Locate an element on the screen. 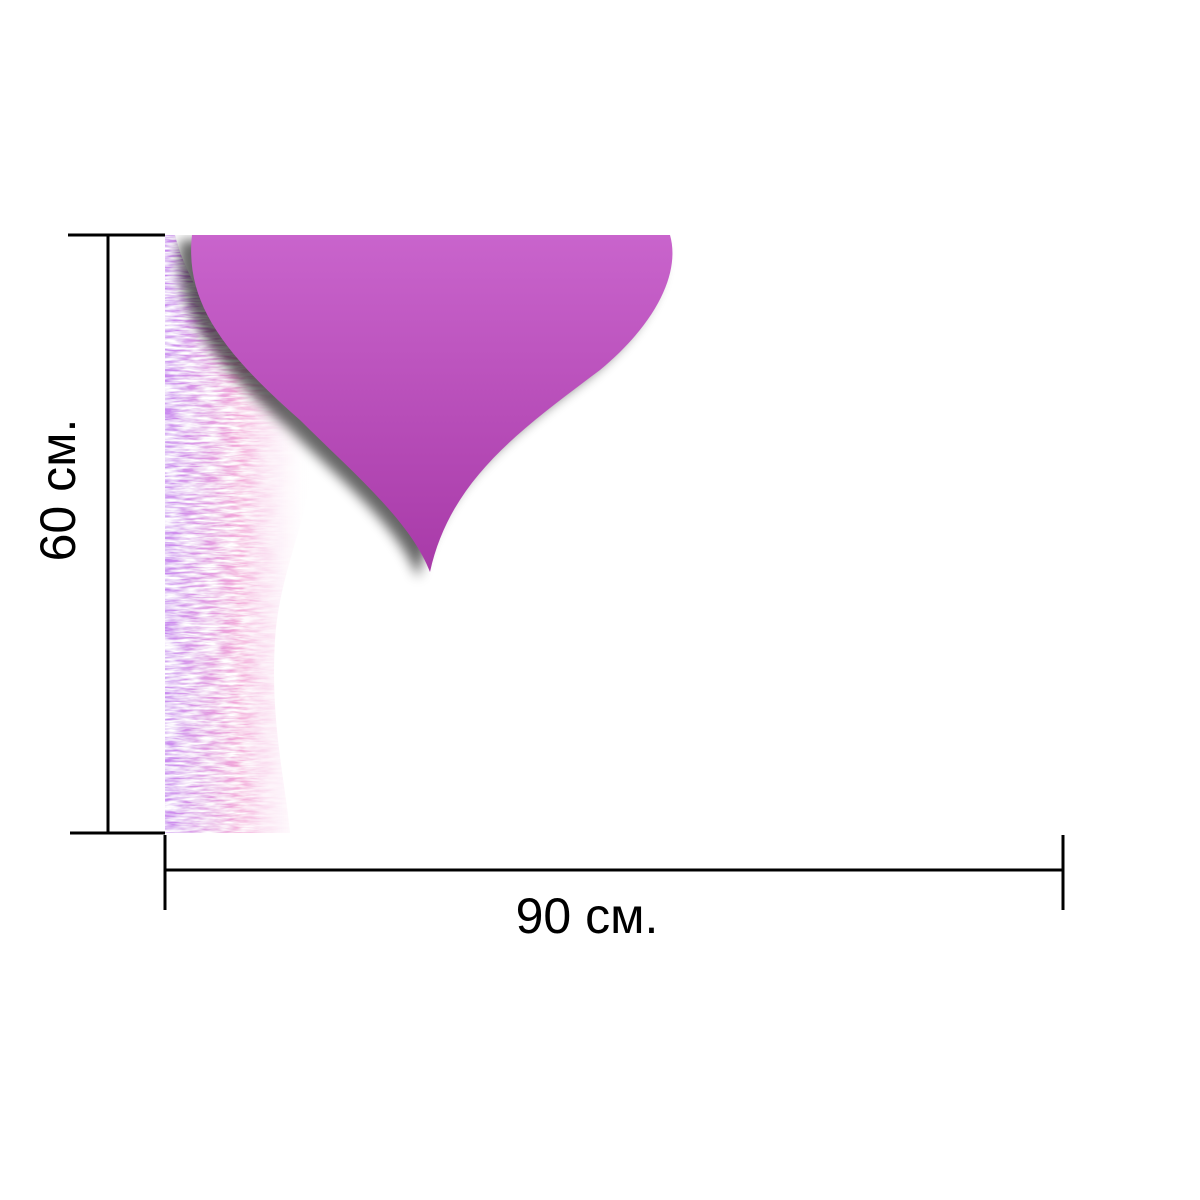 This screenshot has width=1200, height=1200. heart is located at coordinates (432, 403).